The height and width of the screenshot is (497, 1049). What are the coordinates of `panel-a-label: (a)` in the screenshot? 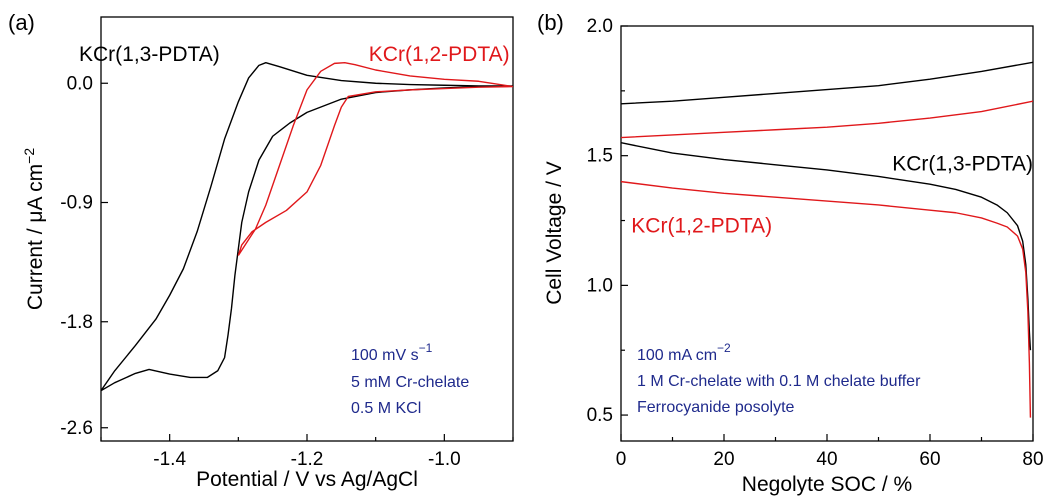 It's located at (21, 22).